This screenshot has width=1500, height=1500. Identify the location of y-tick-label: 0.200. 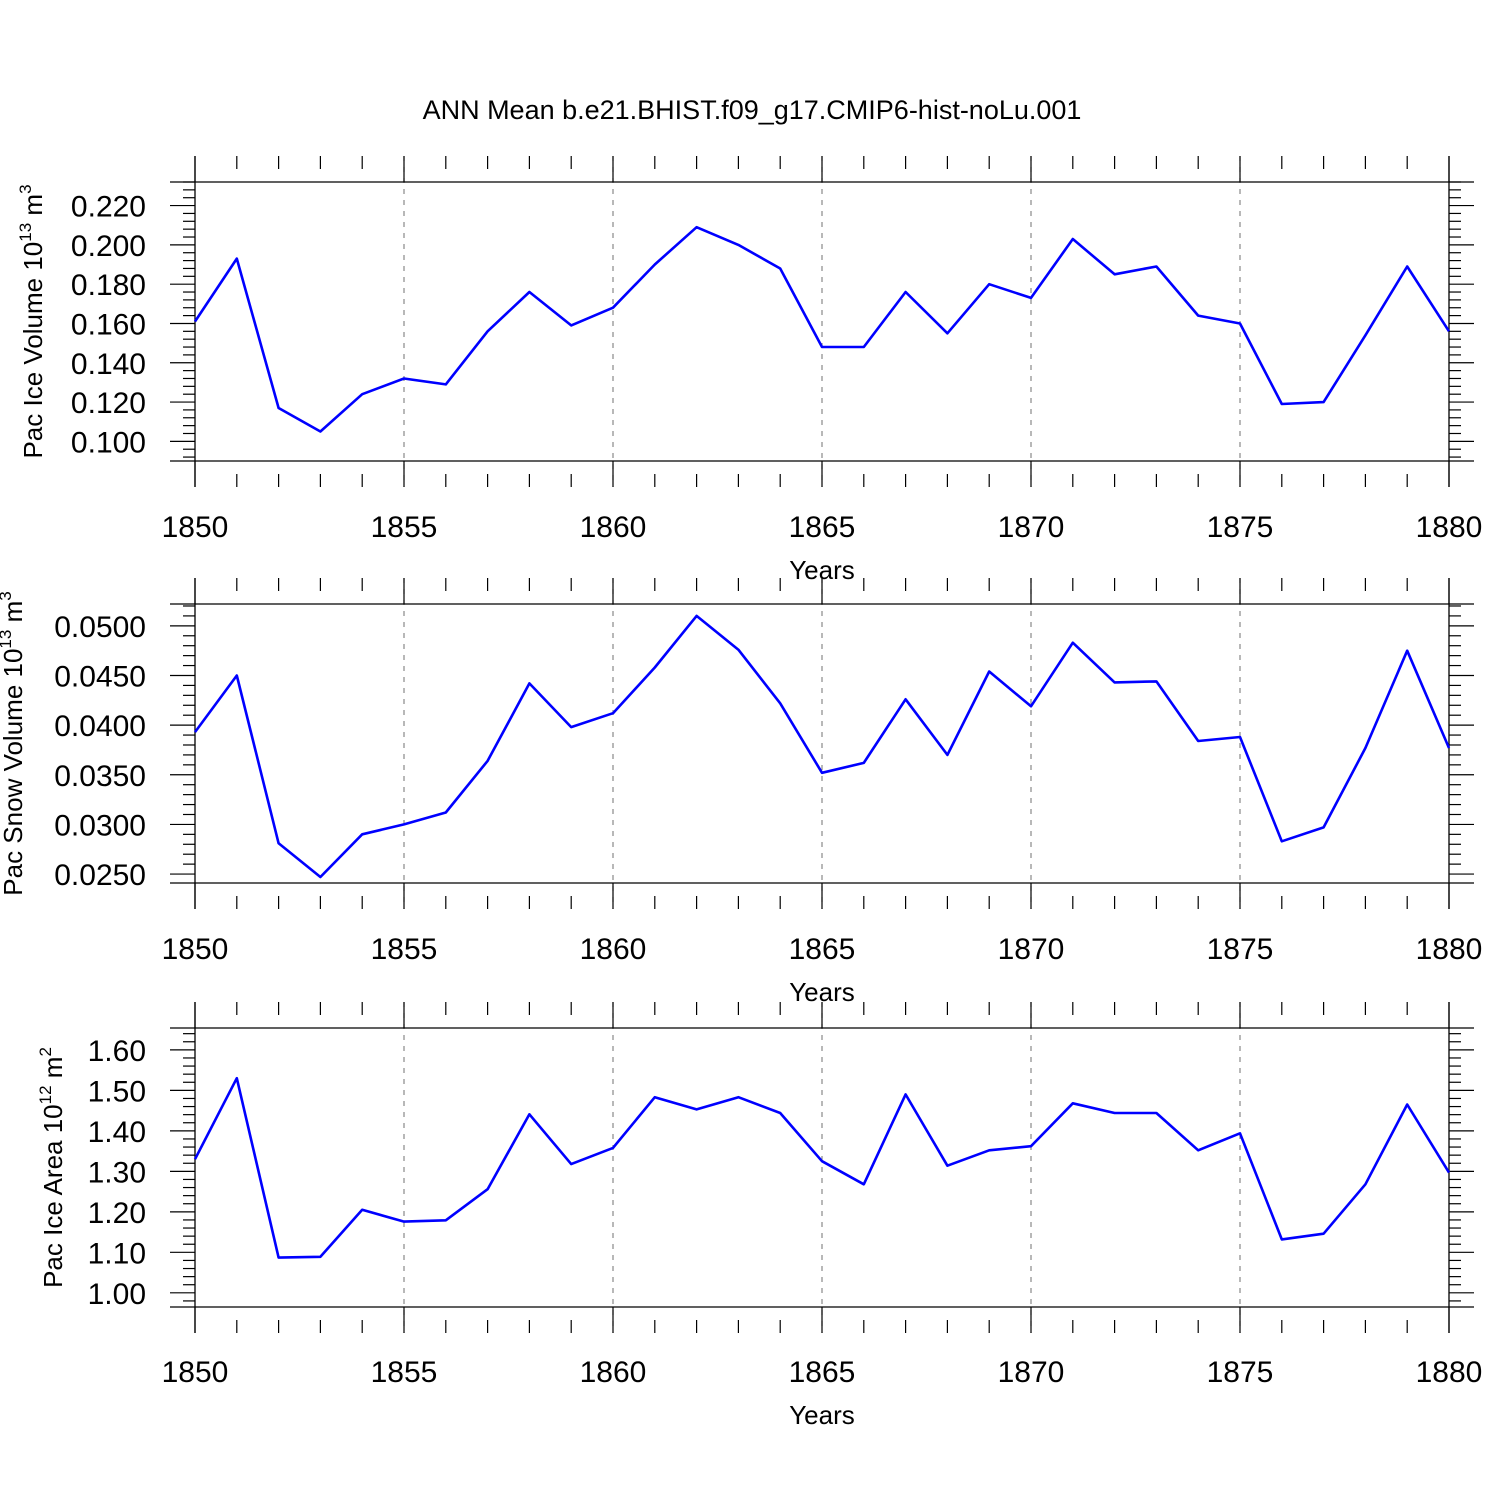
(108, 246).